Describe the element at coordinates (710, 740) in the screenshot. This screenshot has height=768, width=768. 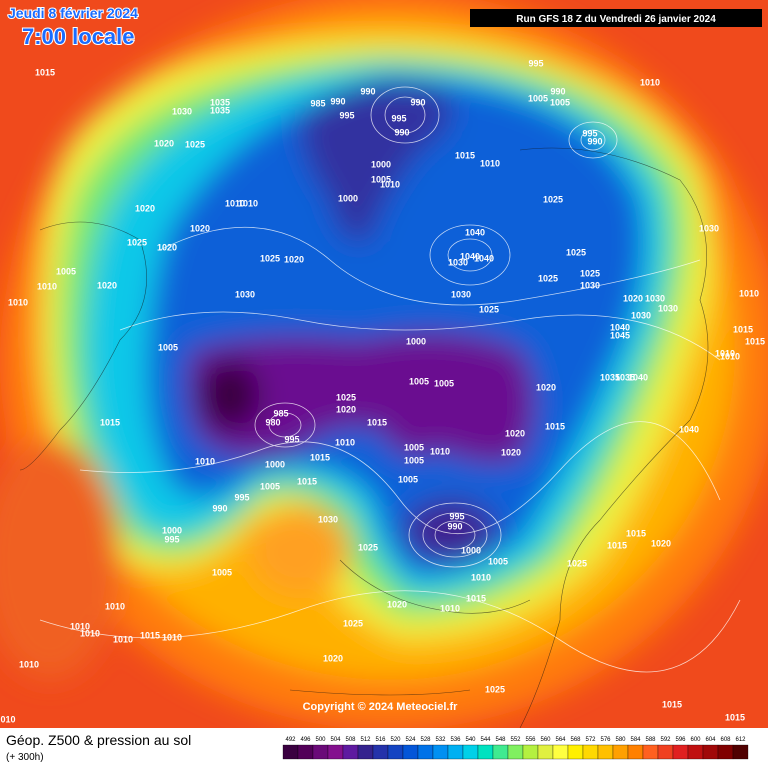
I see `colorbar-tick-label: 604` at that location.